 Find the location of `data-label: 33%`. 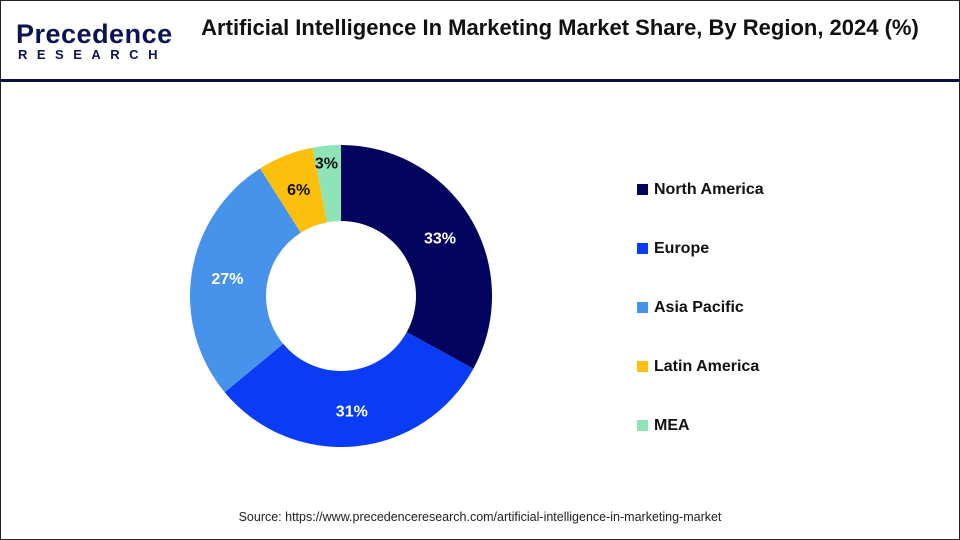

data-label: 33% is located at coordinates (440, 238).